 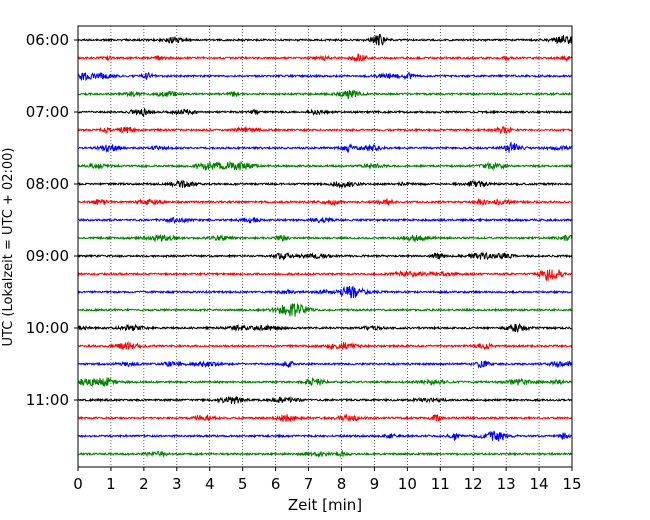 What do you see at coordinates (243, 484) in the screenshot?
I see `x-tick-label: 5` at bounding box center [243, 484].